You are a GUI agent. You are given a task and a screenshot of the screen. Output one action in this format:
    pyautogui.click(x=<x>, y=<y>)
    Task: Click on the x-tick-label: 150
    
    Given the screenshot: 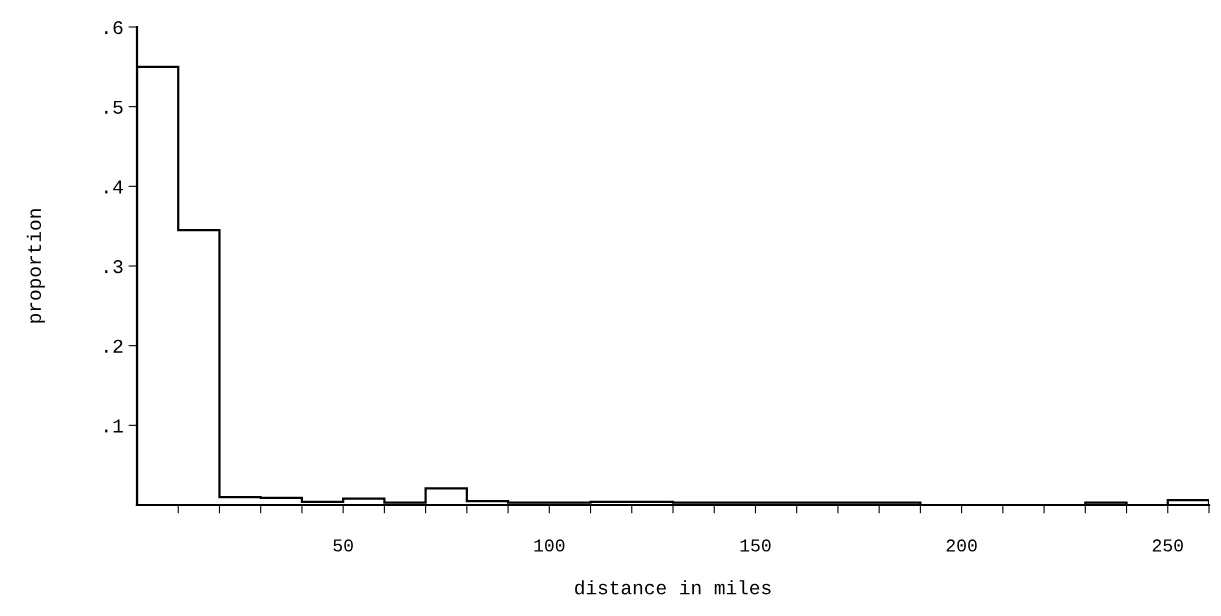 What is the action you would take?
    pyautogui.click(x=755, y=545)
    